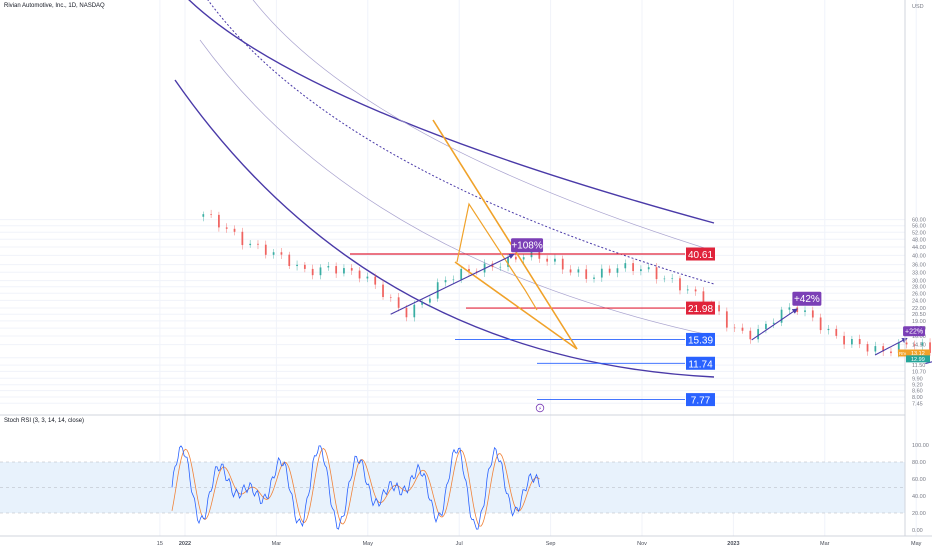  I want to click on level-badge-15.39, so click(700, 339).